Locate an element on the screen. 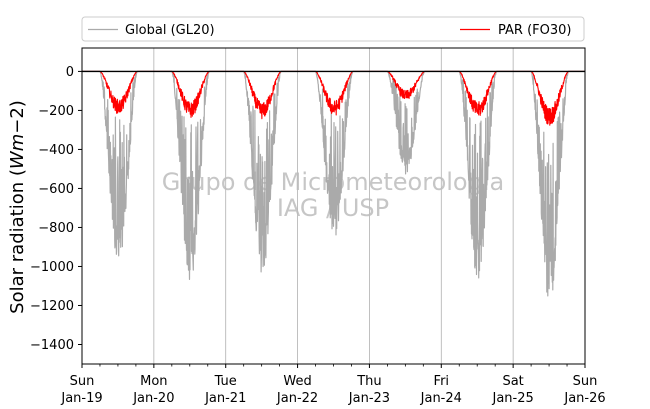 The width and height of the screenshot is (650, 409). y-tick-label: −1200 is located at coordinates (52, 306).